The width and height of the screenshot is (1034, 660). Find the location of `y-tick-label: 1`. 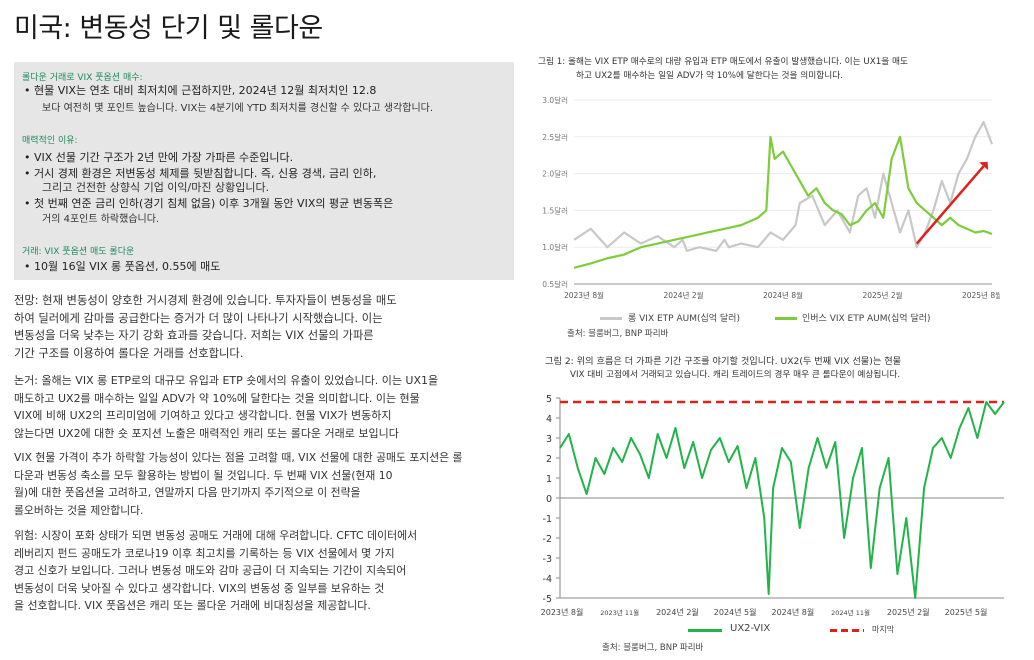

y-tick-label: 1 is located at coordinates (549, 479).